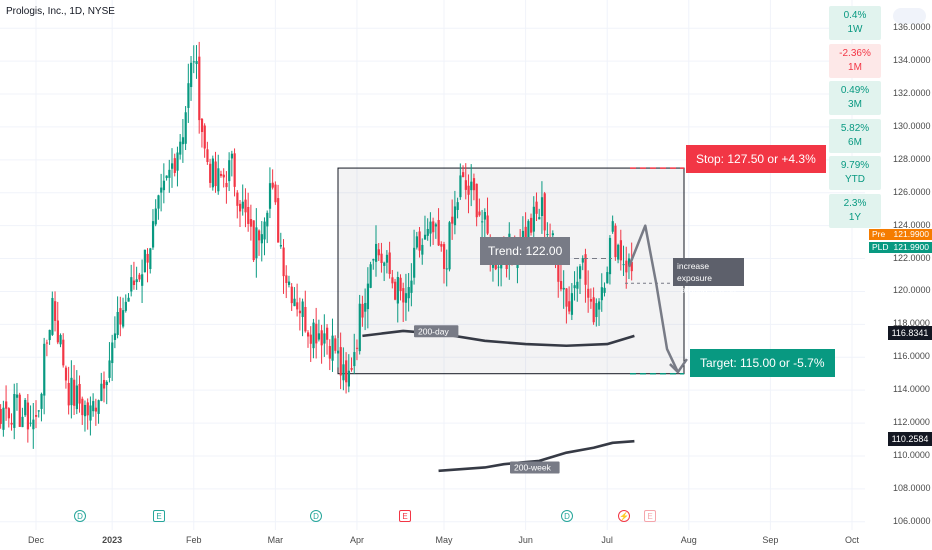 The width and height of the screenshot is (932, 550). Describe the element at coordinates (624, 516) in the screenshot. I see `split-event-icon: ⚡` at that location.